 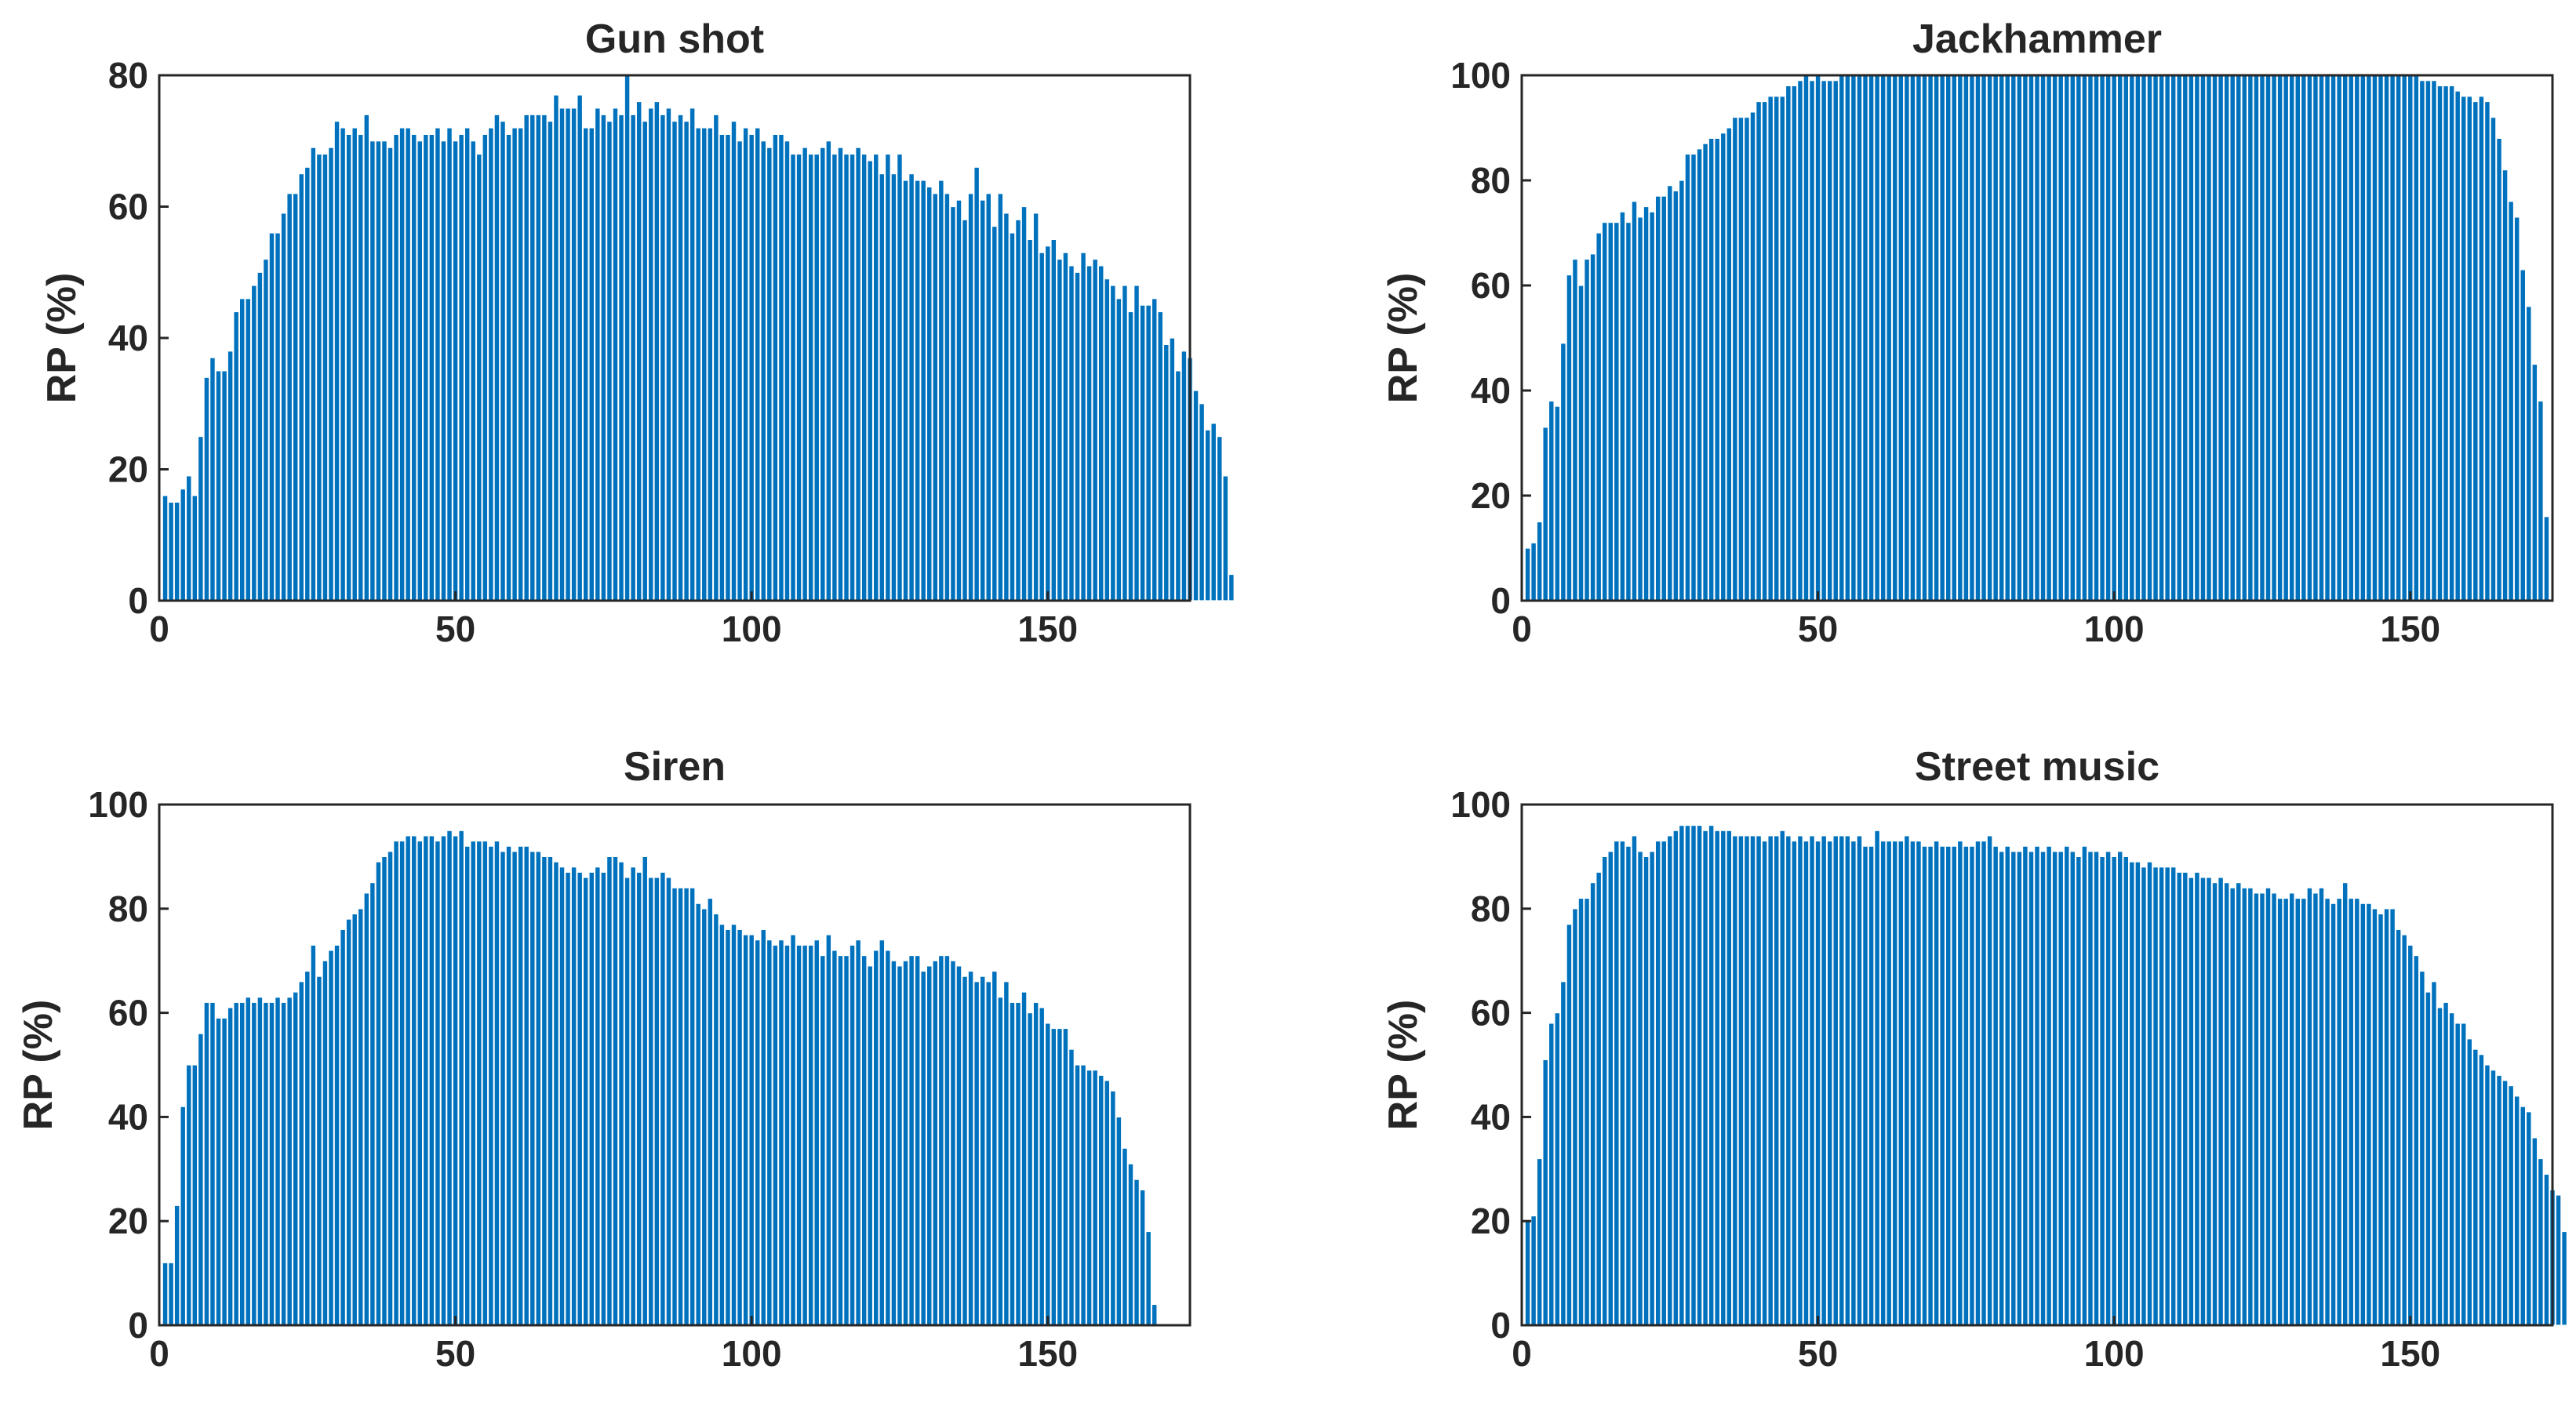 I want to click on y-tick-label: 80, so click(x=1491, y=908).